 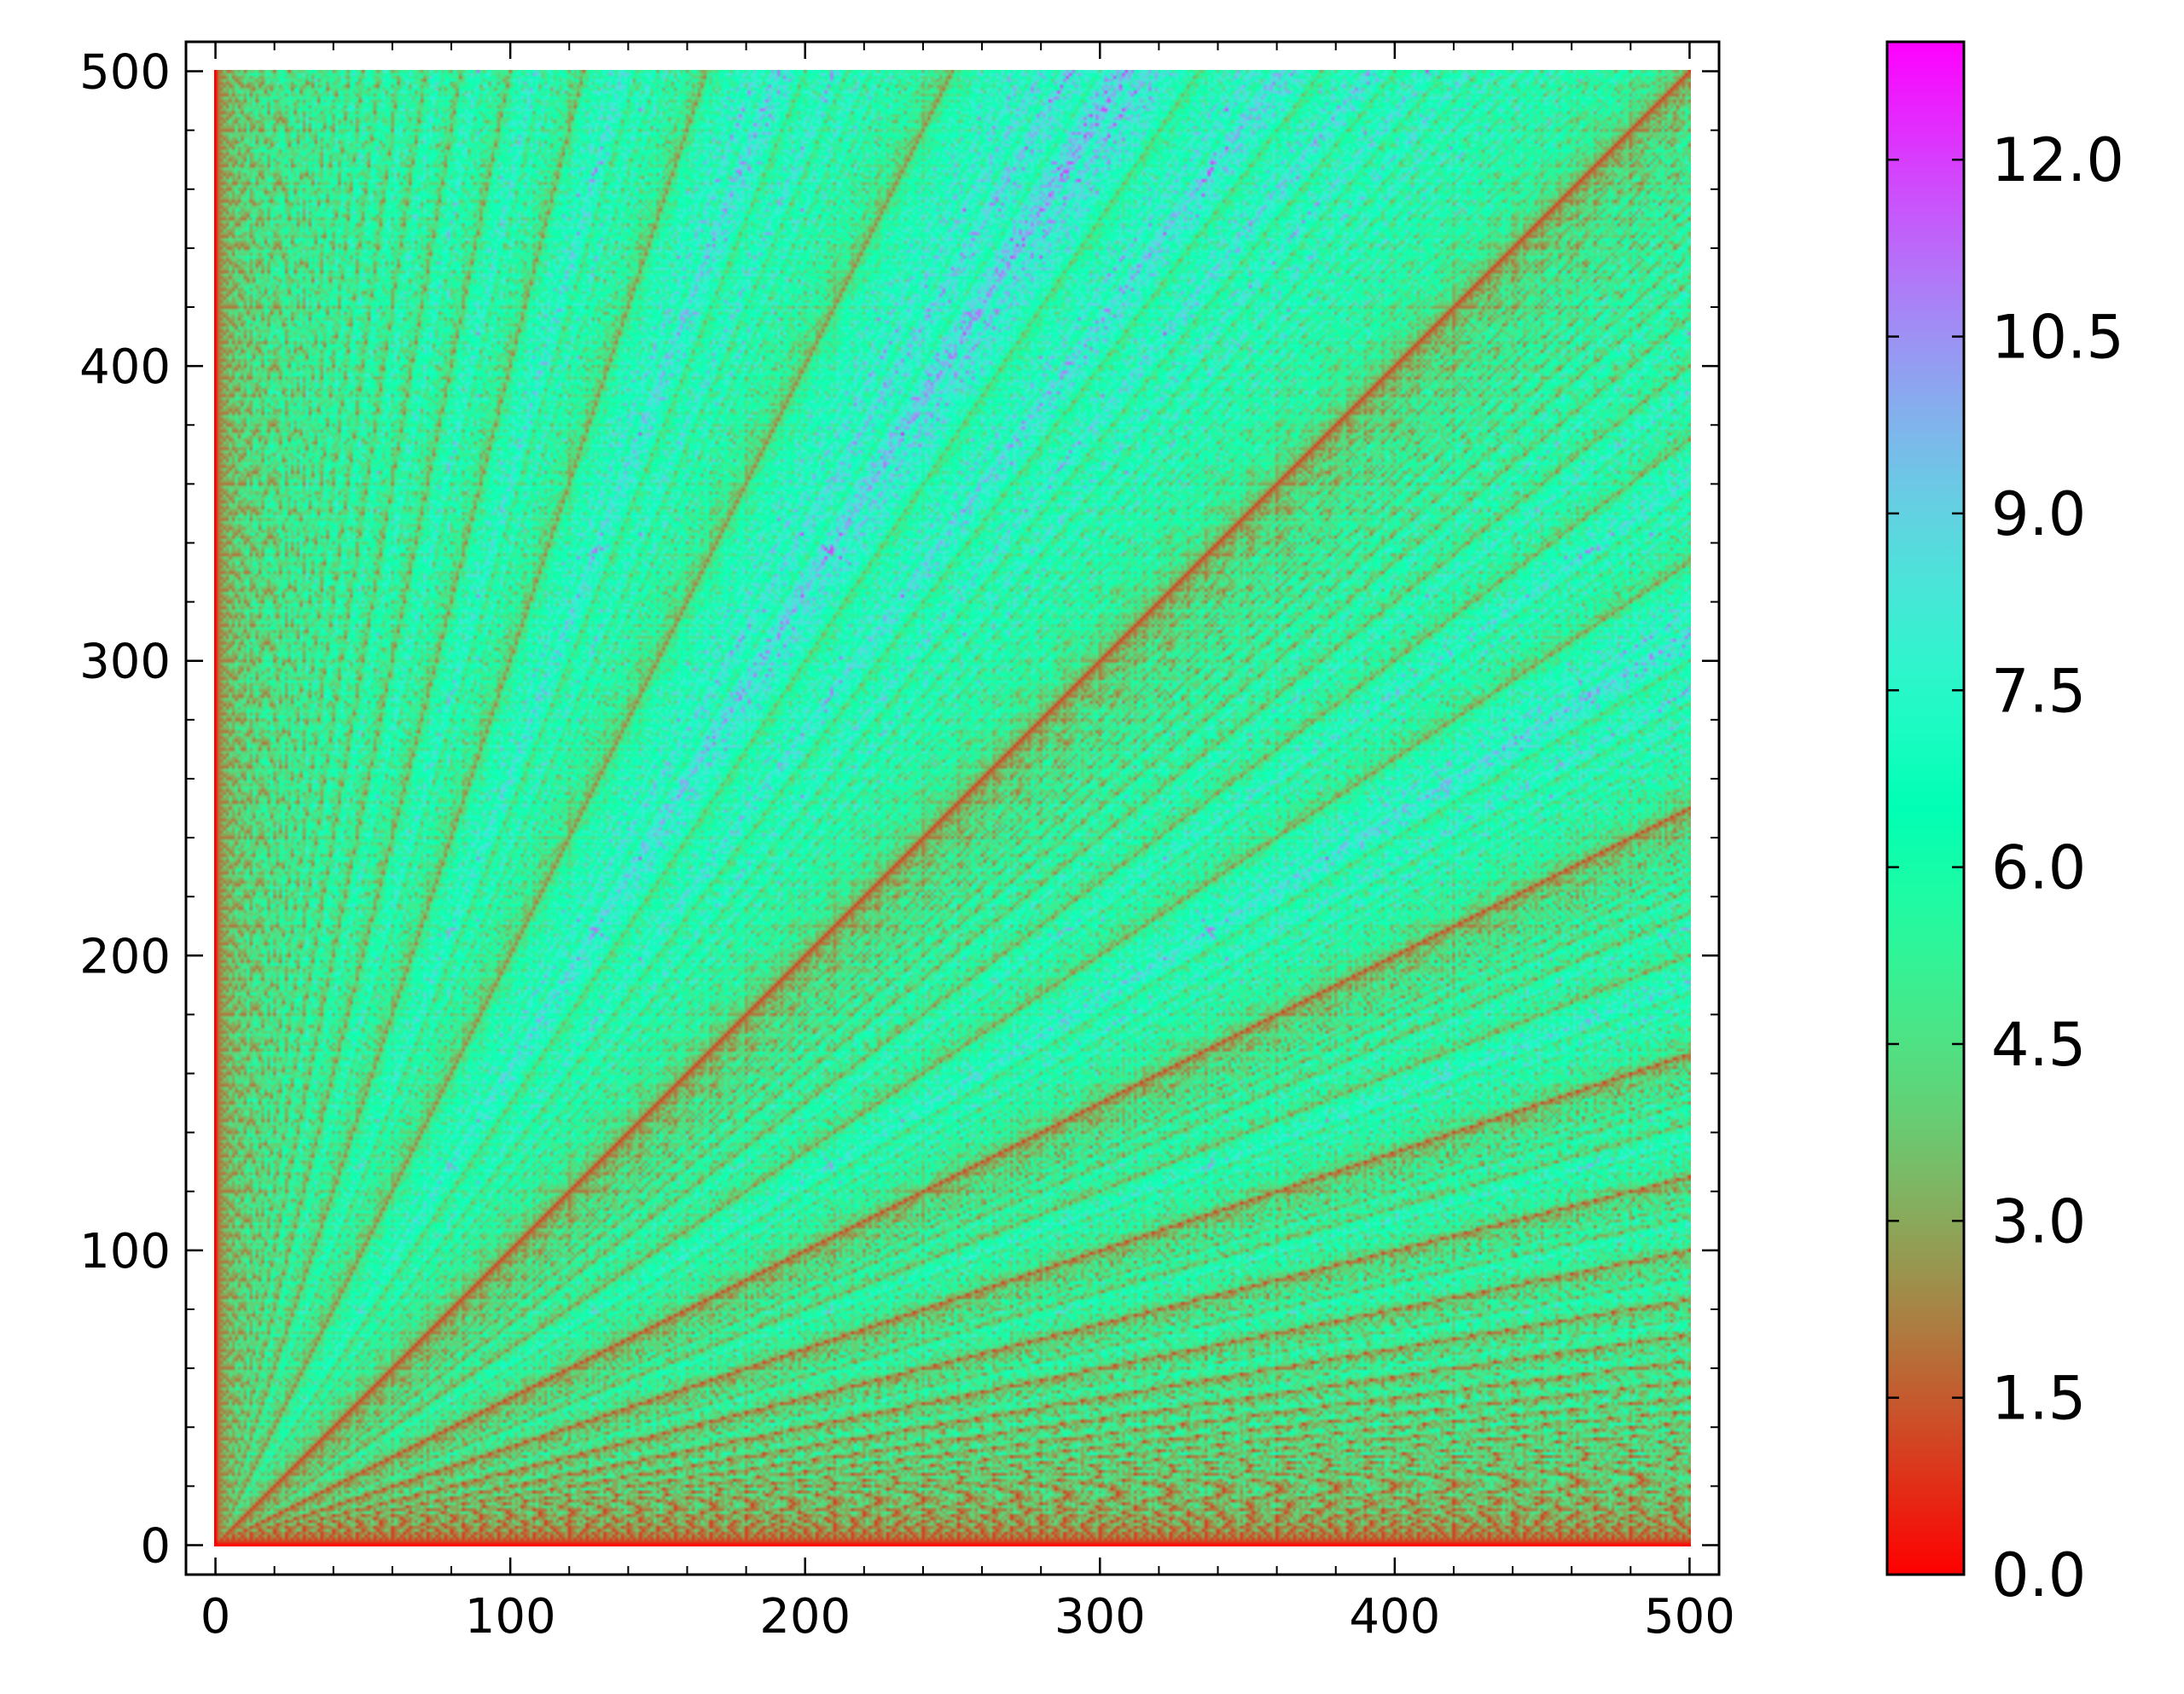 I want to click on colorbar-tick-label: 0.0, so click(x=2039, y=1575).